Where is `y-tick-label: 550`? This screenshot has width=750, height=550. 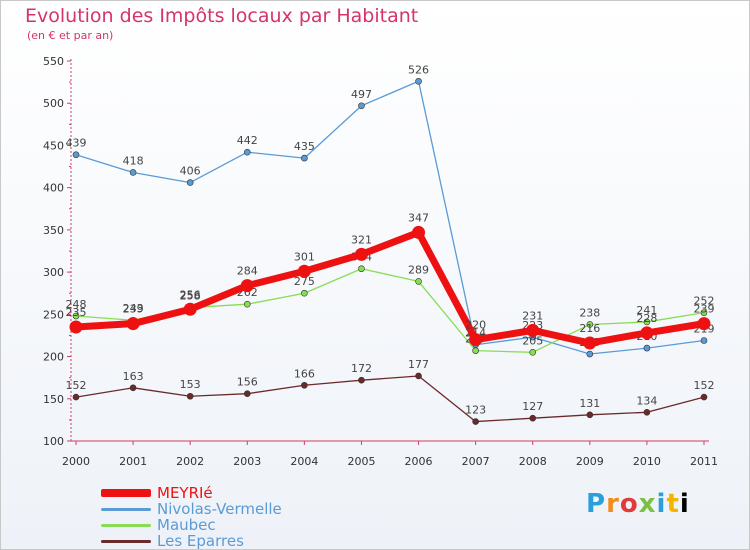
y-tick-label: 550 is located at coordinates (53, 61).